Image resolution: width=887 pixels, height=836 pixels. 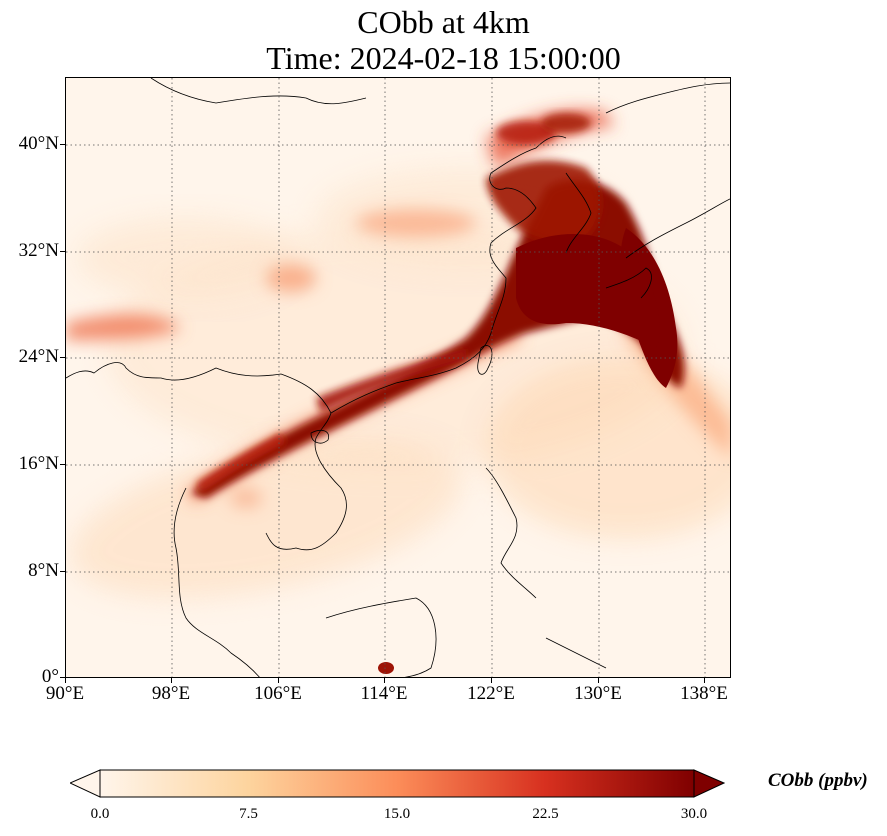 I want to click on x-tick-label: 106°E, so click(x=278, y=693).